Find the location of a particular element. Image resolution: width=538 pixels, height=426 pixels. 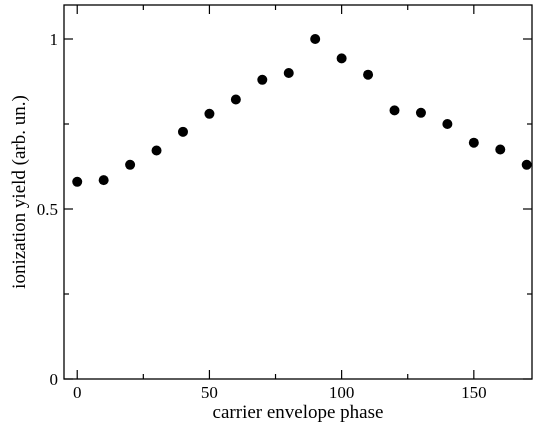

y-tick-label: 0.5 is located at coordinates (47, 209).